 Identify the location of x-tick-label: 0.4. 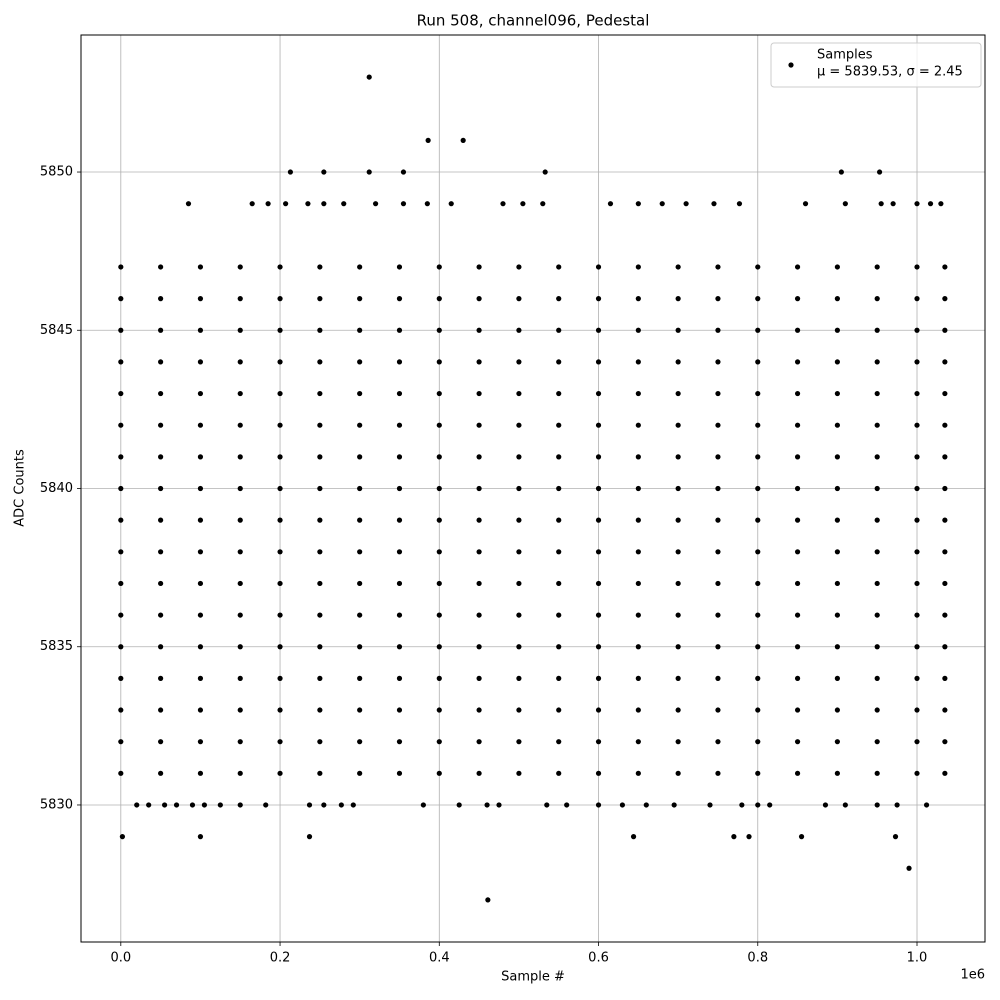
(439, 958).